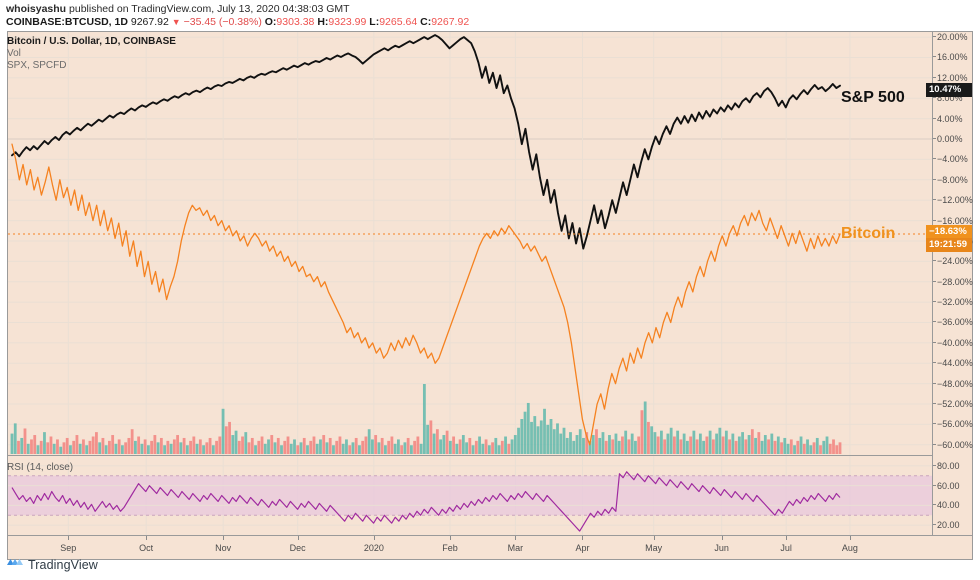  Describe the element at coordinates (948, 139) in the screenshot. I see `price-axis-tick: 0.00%` at that location.